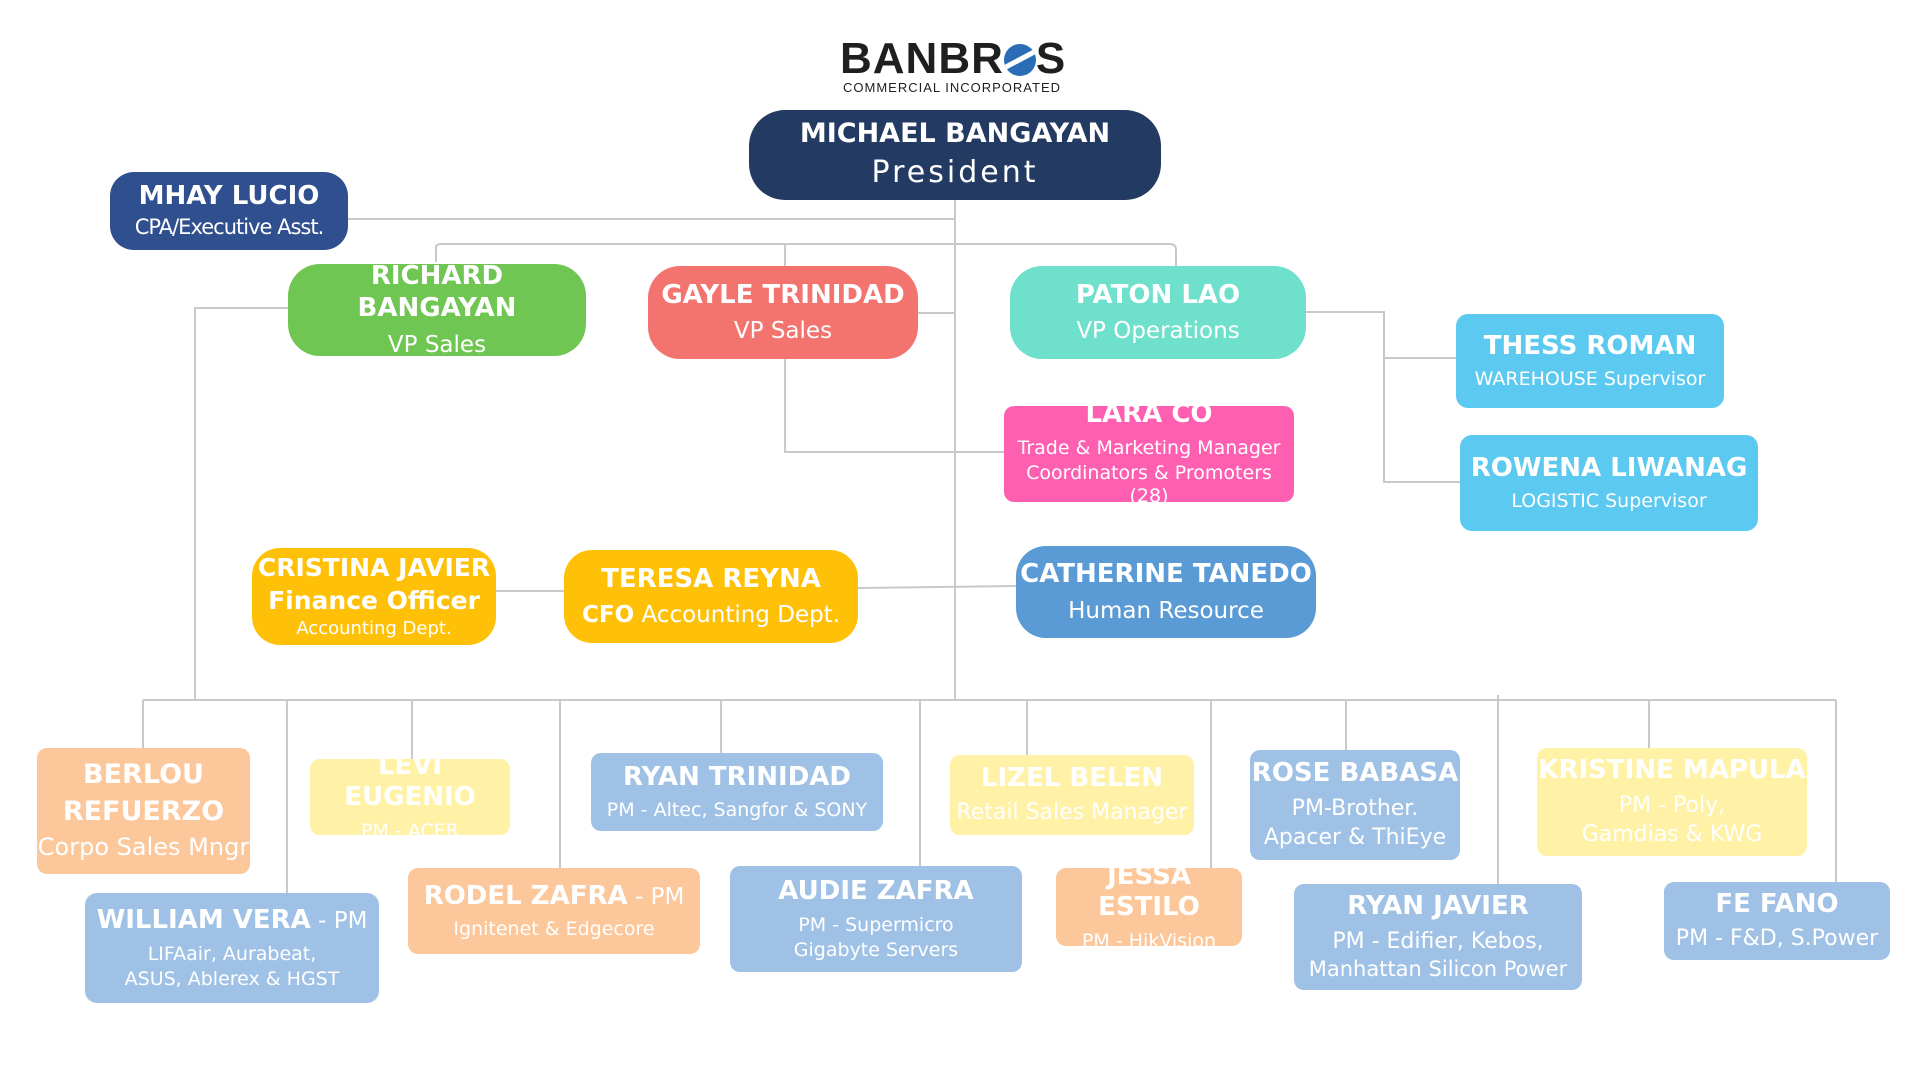 Image resolution: width=1912 pixels, height=1075 pixels. Describe the element at coordinates (806, 254) in the screenshot. I see `connector-vp-bar` at that location.